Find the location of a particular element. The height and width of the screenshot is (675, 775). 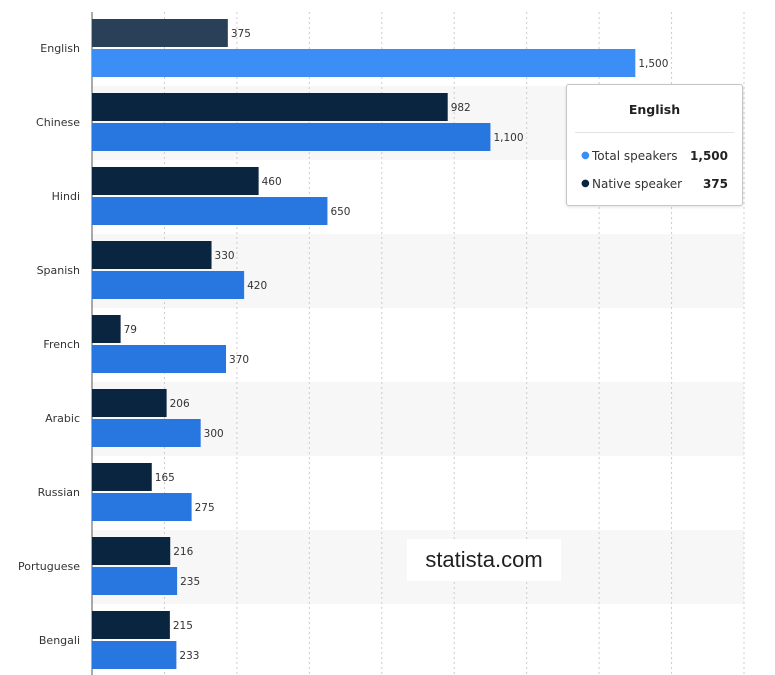

data-label: 215 is located at coordinates (183, 626).